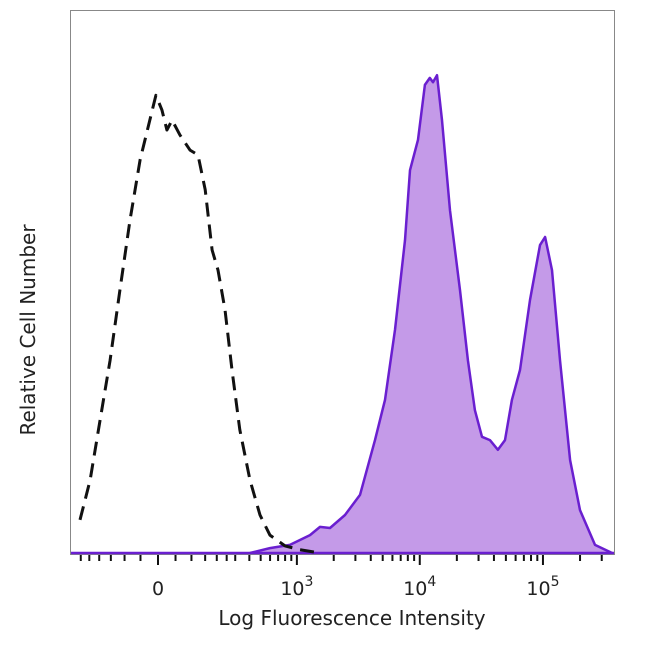  Describe the element at coordinates (432, 582) in the screenshot. I see `tick-exponent: 4` at that location.